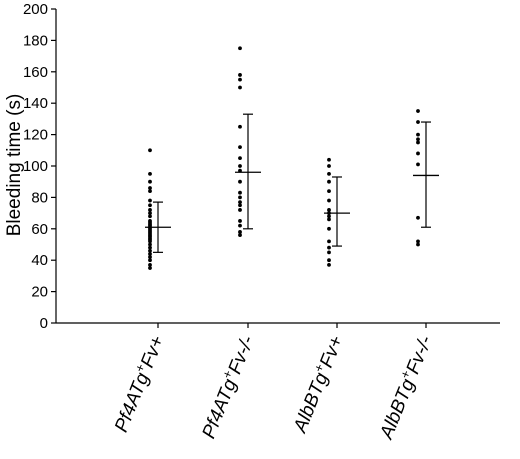 The width and height of the screenshot is (520, 459). I want to click on x-tick-label-alb-fv-pos: AlbBTg+Fv+, so click(317, 384).